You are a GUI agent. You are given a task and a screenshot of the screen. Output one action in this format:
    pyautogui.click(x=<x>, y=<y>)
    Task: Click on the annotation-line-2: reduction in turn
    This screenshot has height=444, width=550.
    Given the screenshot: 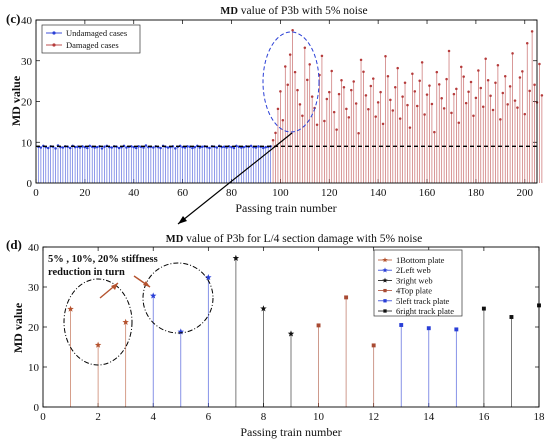 What is the action you would take?
    pyautogui.click(x=86, y=272)
    